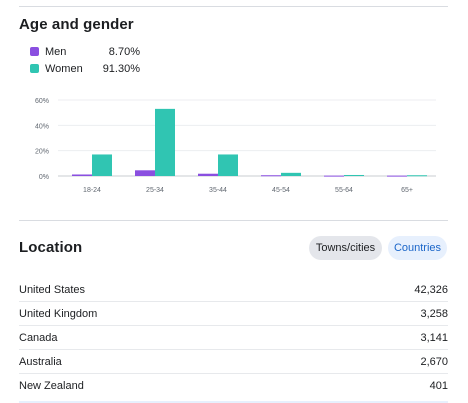  Describe the element at coordinates (52, 289) in the screenshot. I see `location-name: United States` at that location.